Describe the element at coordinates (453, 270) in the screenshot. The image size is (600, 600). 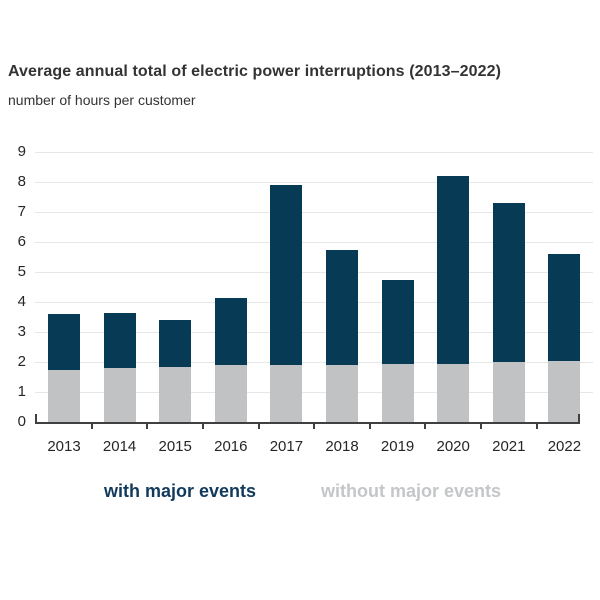
I see `bar-segment-with-major-events-2020` at that location.